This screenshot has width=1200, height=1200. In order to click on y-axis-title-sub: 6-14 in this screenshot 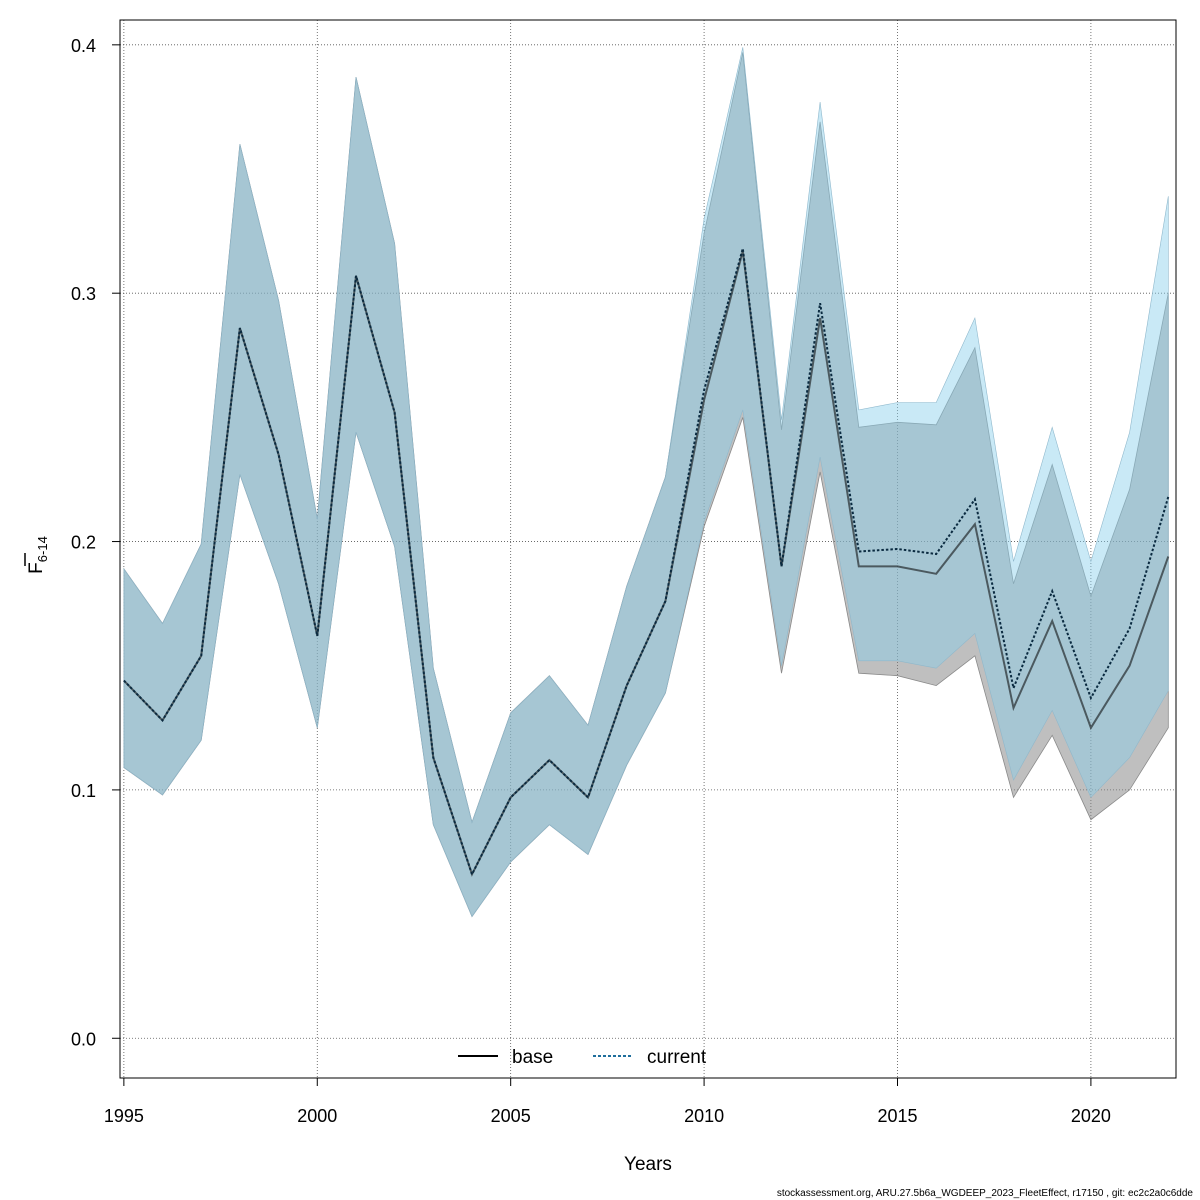, I will do `click(42, 549)`.